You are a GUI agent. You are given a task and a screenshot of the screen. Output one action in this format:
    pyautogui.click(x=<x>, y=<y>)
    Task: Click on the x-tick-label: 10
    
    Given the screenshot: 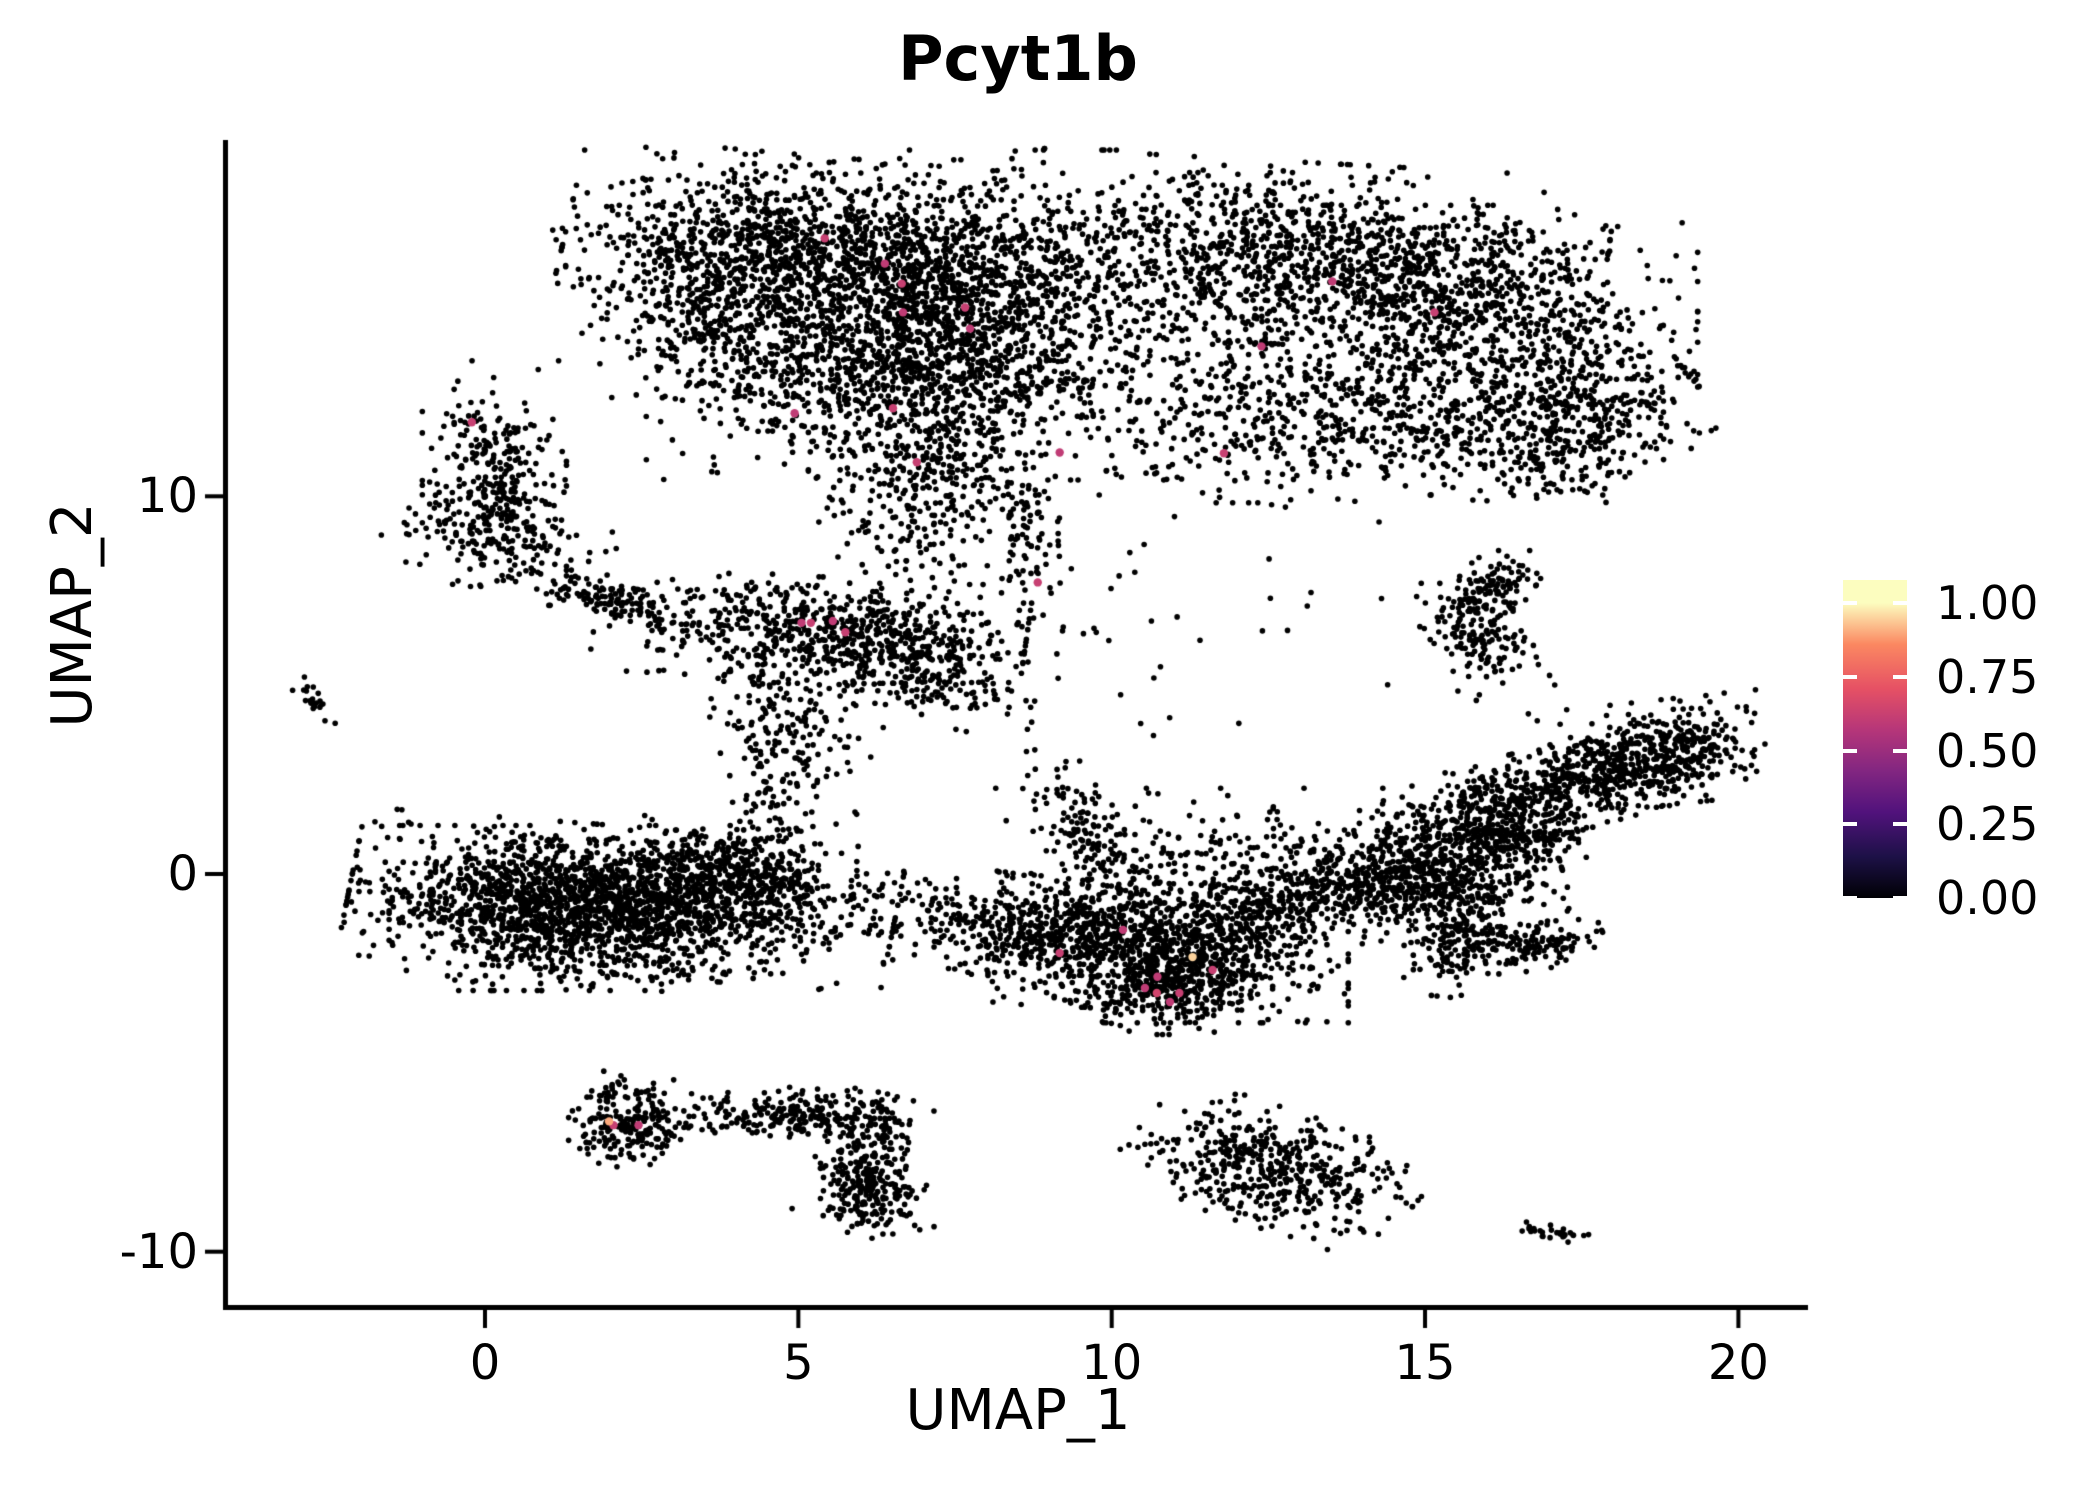 What is the action you would take?
    pyautogui.click(x=1112, y=1363)
    